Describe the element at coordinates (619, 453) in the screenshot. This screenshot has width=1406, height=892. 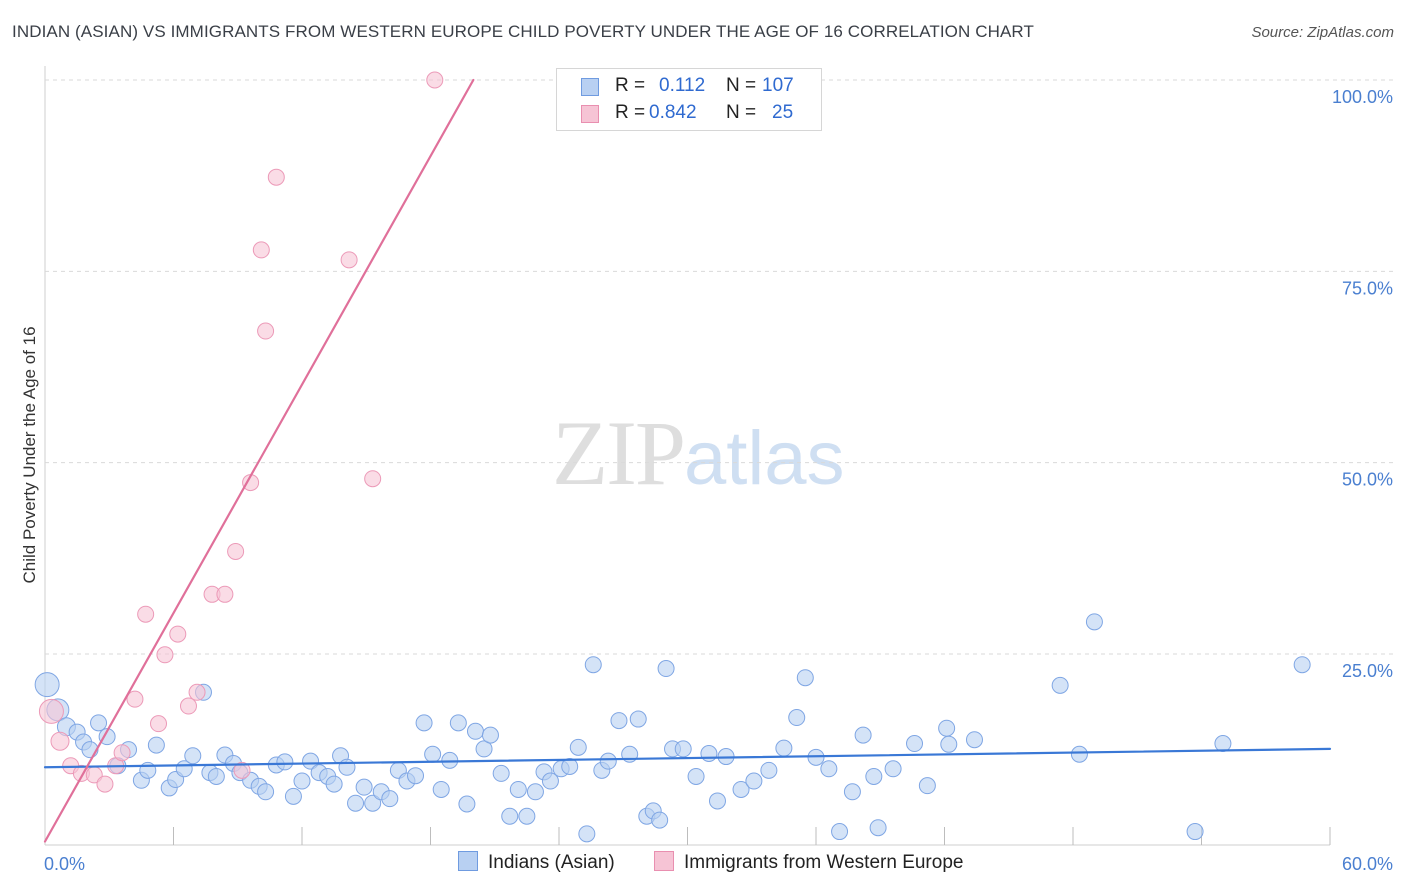
I see `watermark-zip: ZIP` at that location.